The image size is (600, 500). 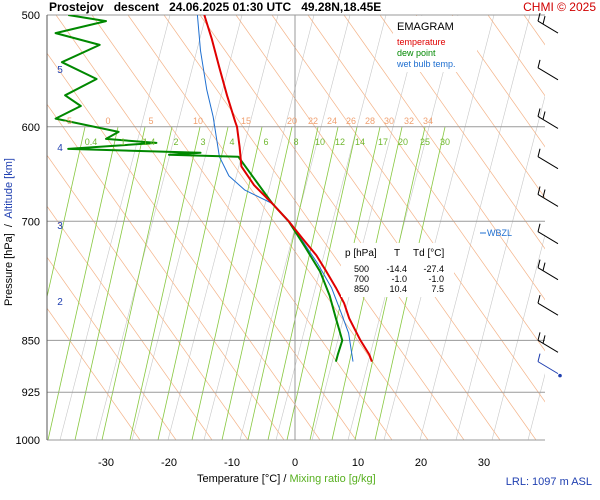 I want to click on theta-label-30: 30, so click(x=389, y=121).